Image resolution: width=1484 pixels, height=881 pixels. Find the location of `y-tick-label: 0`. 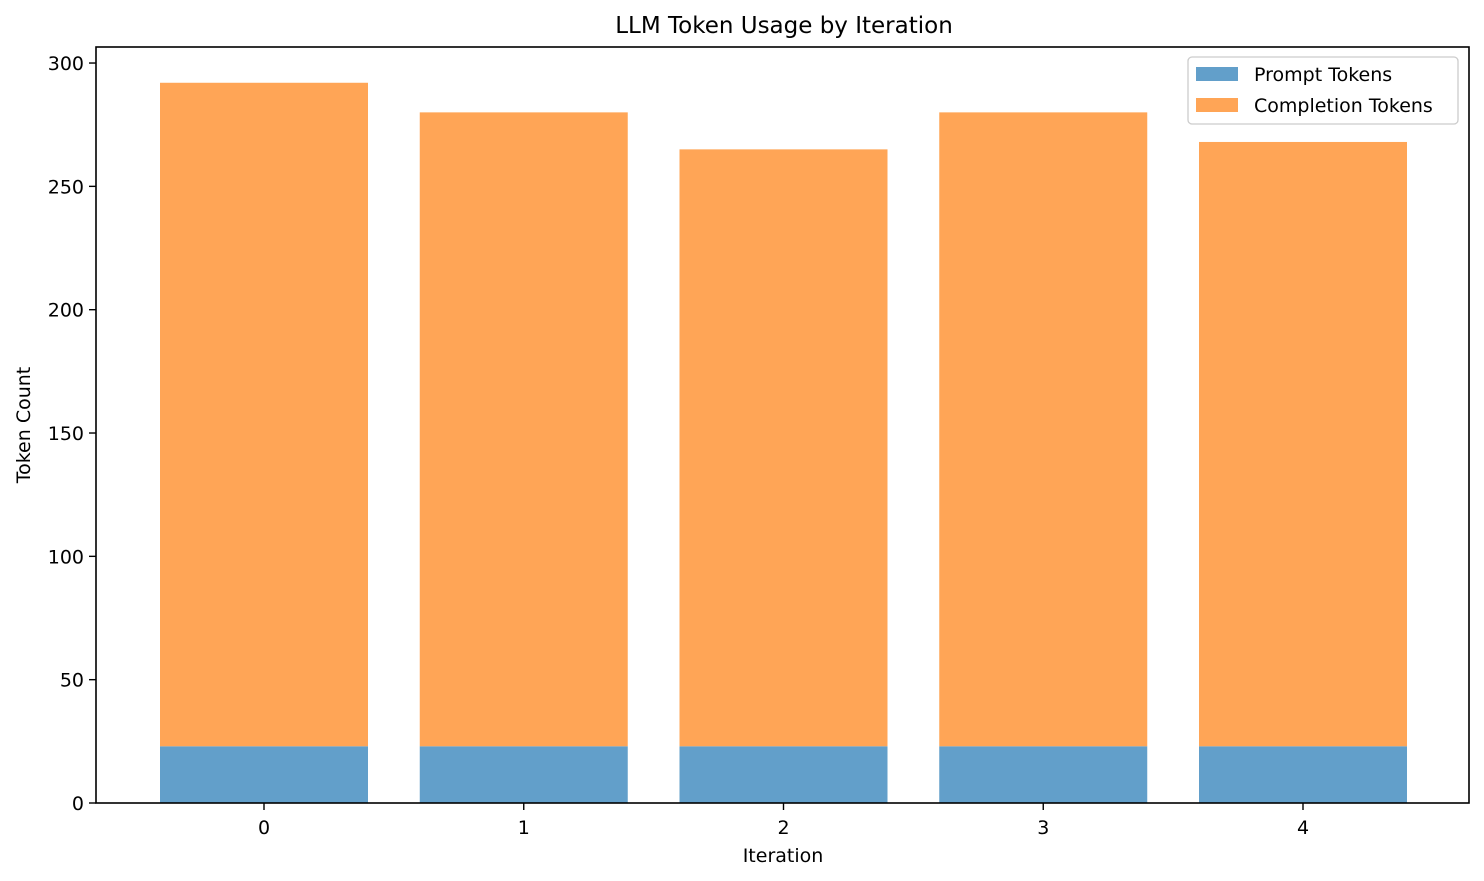

y-tick-label: 0 is located at coordinates (78, 804).